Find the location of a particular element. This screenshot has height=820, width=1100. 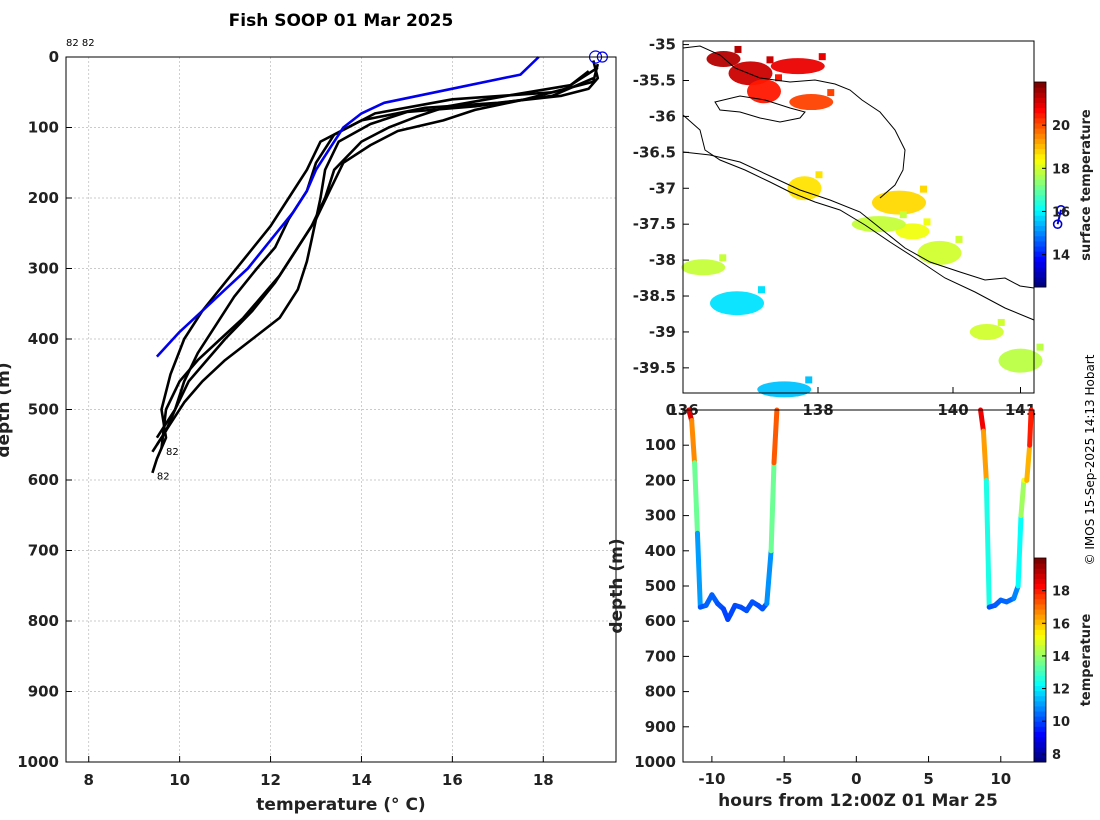

x-axis-label: hours from 12:00Z 01 Mar 25 is located at coordinates (858, 801).